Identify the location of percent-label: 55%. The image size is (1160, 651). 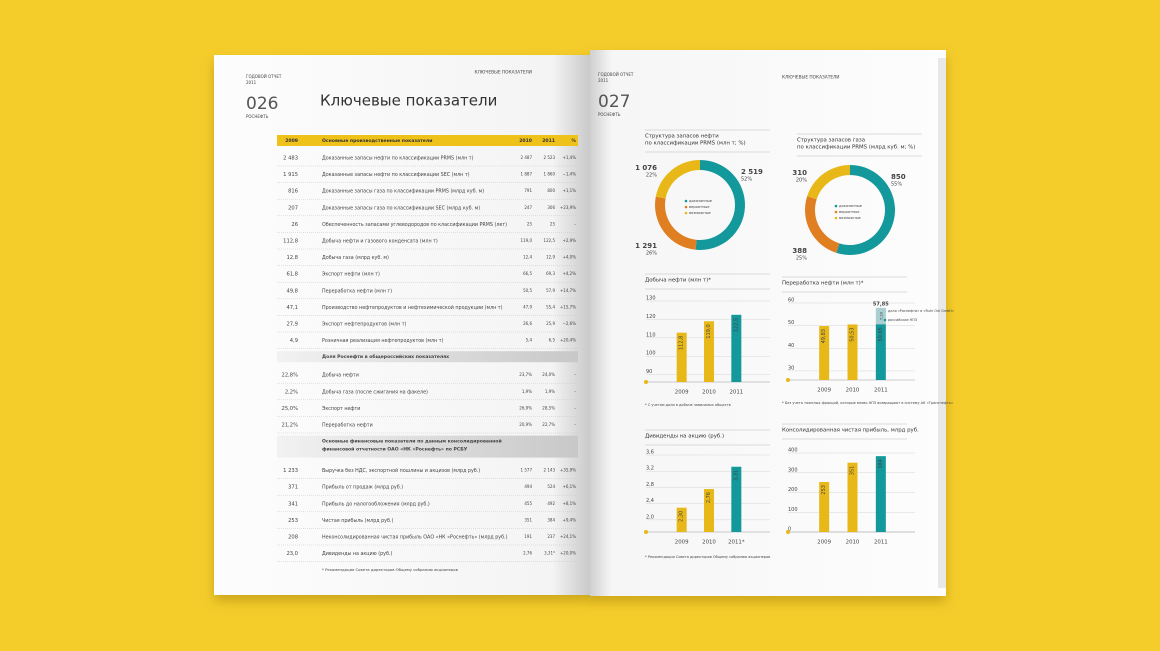
(896, 185).